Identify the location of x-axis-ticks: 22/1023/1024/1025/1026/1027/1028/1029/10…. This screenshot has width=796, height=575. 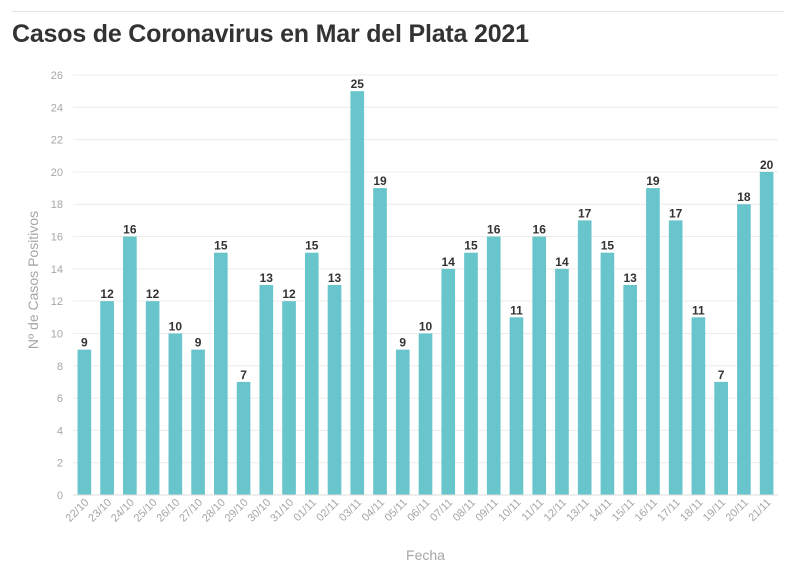
(419, 511).